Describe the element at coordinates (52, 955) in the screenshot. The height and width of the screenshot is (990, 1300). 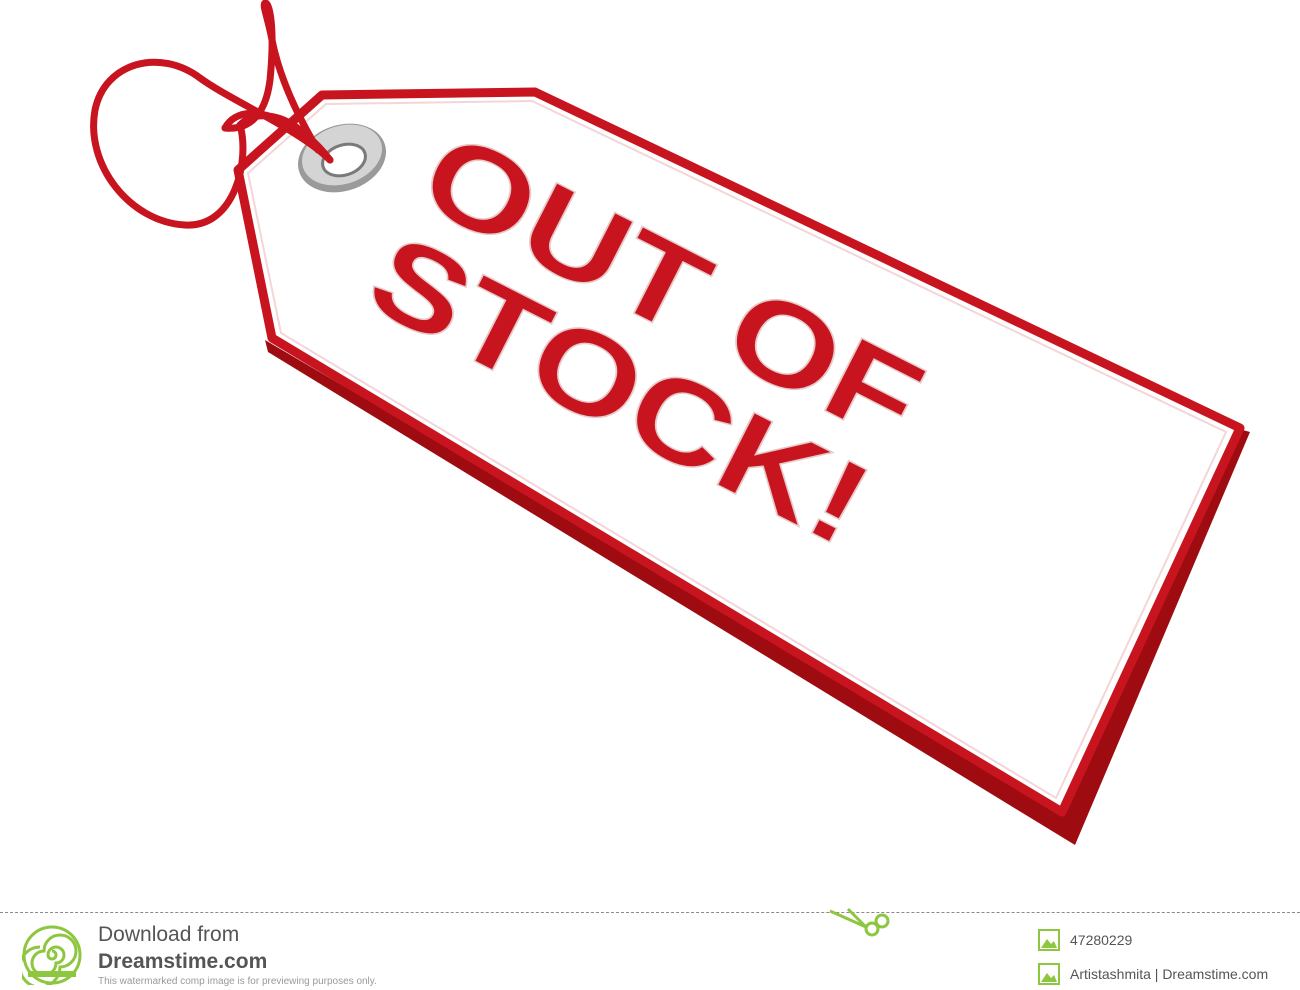
I see `dreamstime-spiral-logo-icon` at that location.